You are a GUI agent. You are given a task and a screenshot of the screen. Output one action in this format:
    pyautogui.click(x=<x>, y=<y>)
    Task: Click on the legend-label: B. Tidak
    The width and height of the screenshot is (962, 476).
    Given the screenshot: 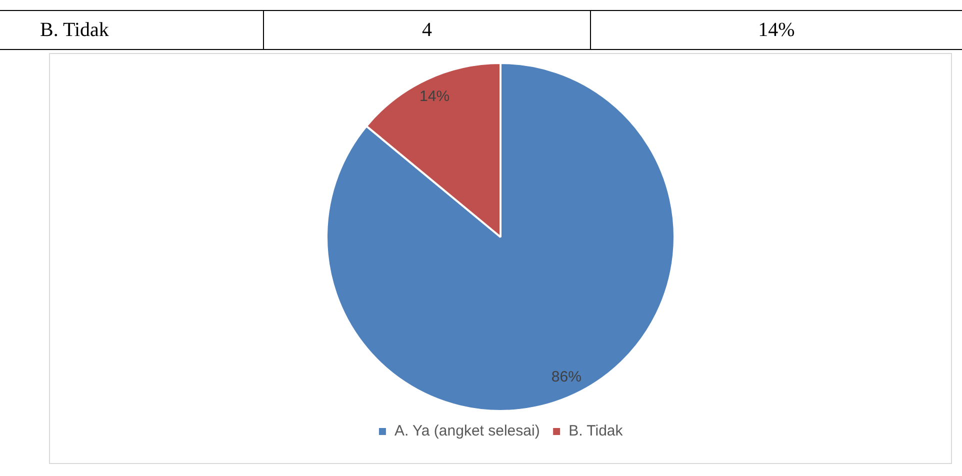 What is the action you would take?
    pyautogui.click(x=596, y=431)
    